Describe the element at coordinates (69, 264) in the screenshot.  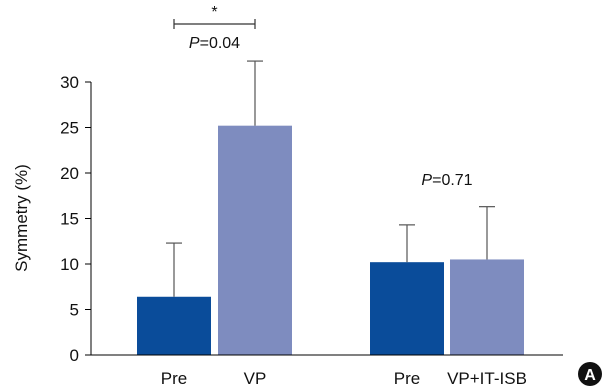
I see `y-tick-label: 10` at that location.